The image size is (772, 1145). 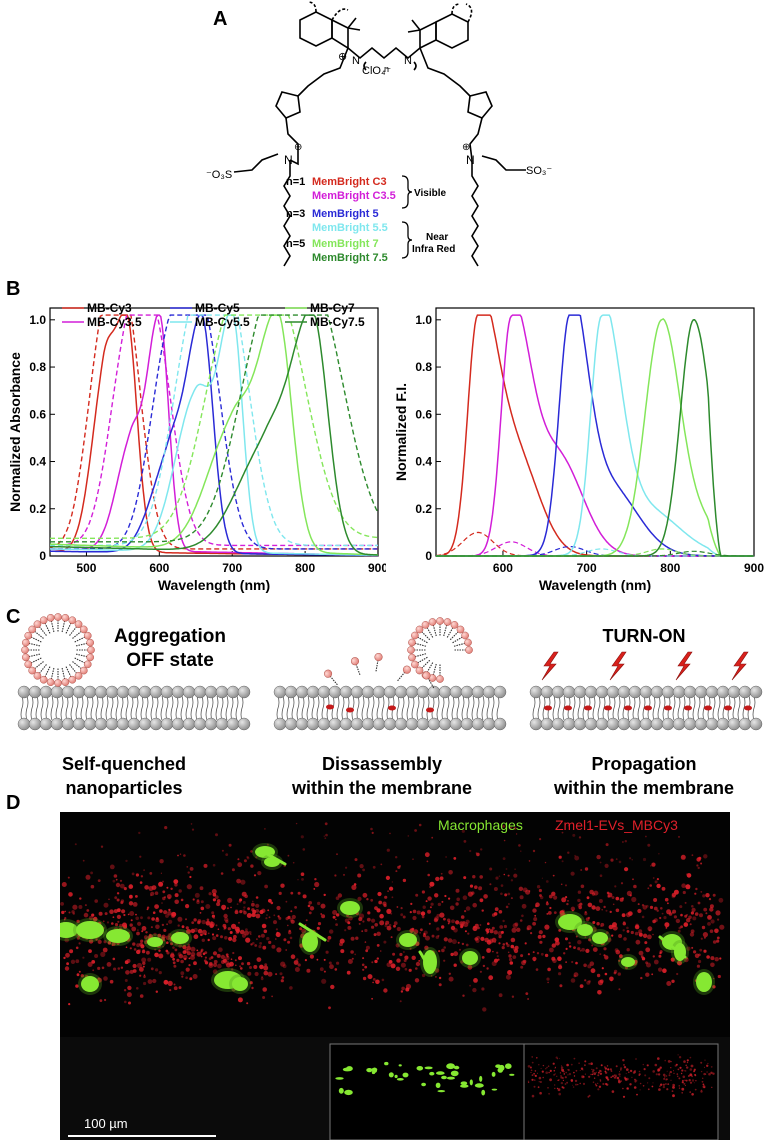 I want to click on legend-label: MB-Cy5, so click(x=217, y=308).